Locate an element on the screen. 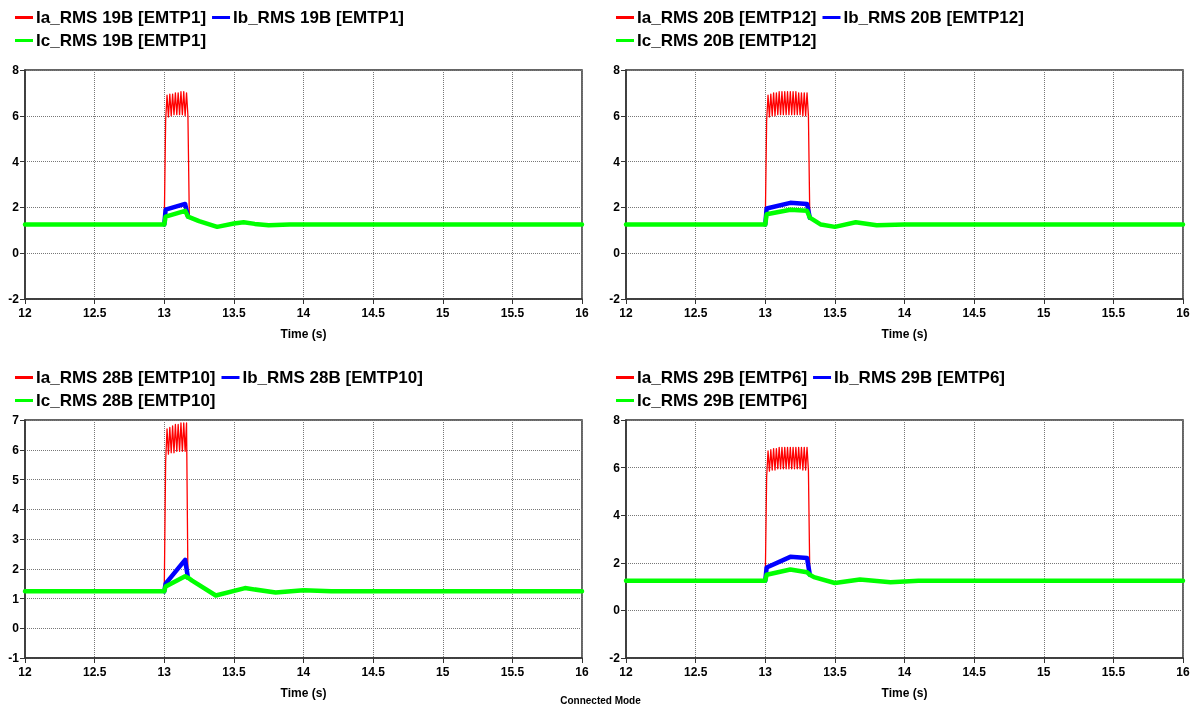  legend-label: Ia_RMS 28B [EMTP10] is located at coordinates (126, 377).